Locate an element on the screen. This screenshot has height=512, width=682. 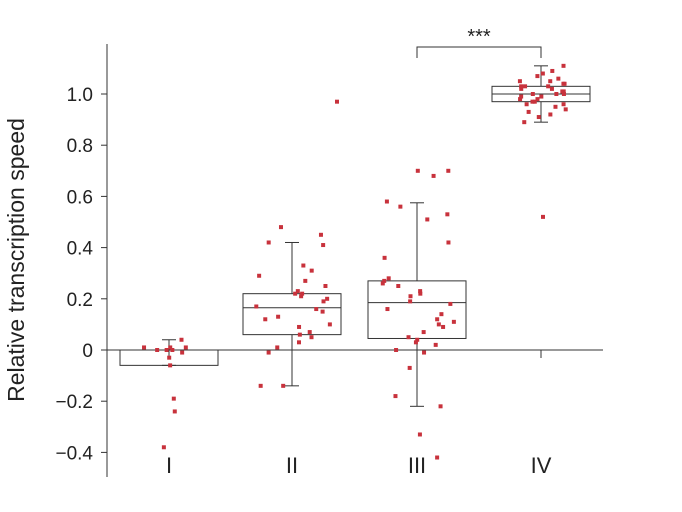
box-ii is located at coordinates (292, 314).